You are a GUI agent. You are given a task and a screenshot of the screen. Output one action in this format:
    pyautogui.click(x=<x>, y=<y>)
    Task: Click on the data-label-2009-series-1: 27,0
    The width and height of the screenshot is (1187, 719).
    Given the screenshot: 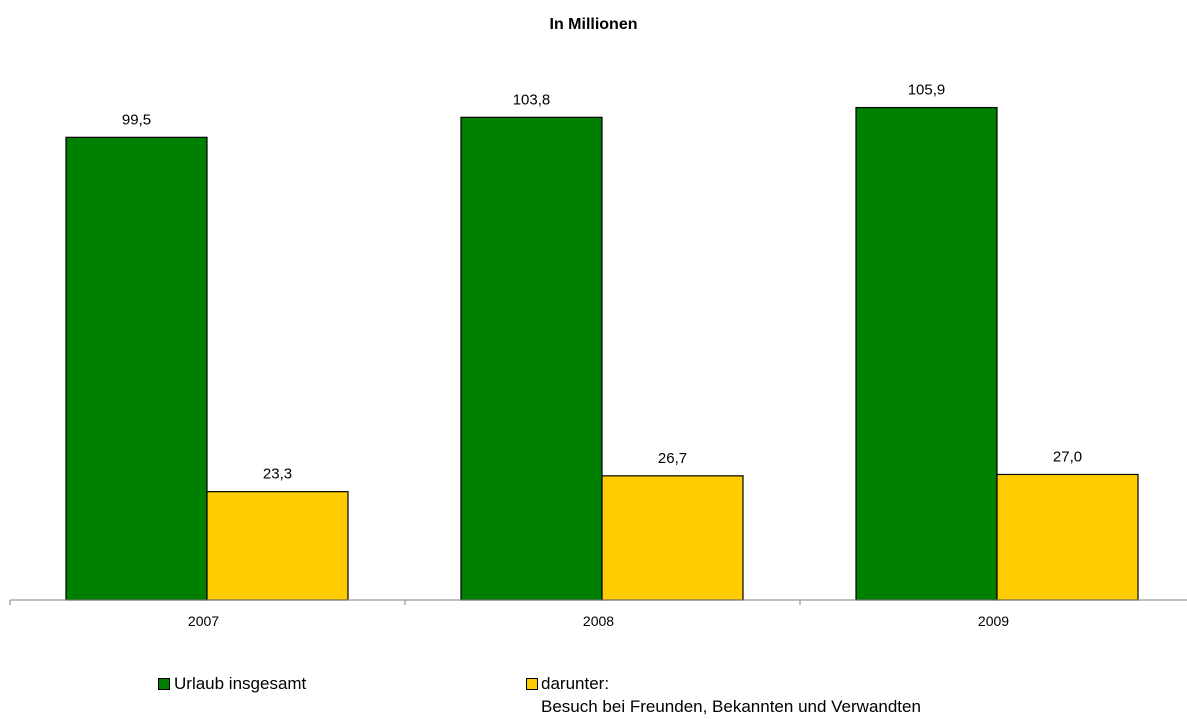 What is the action you would take?
    pyautogui.click(x=1067, y=456)
    